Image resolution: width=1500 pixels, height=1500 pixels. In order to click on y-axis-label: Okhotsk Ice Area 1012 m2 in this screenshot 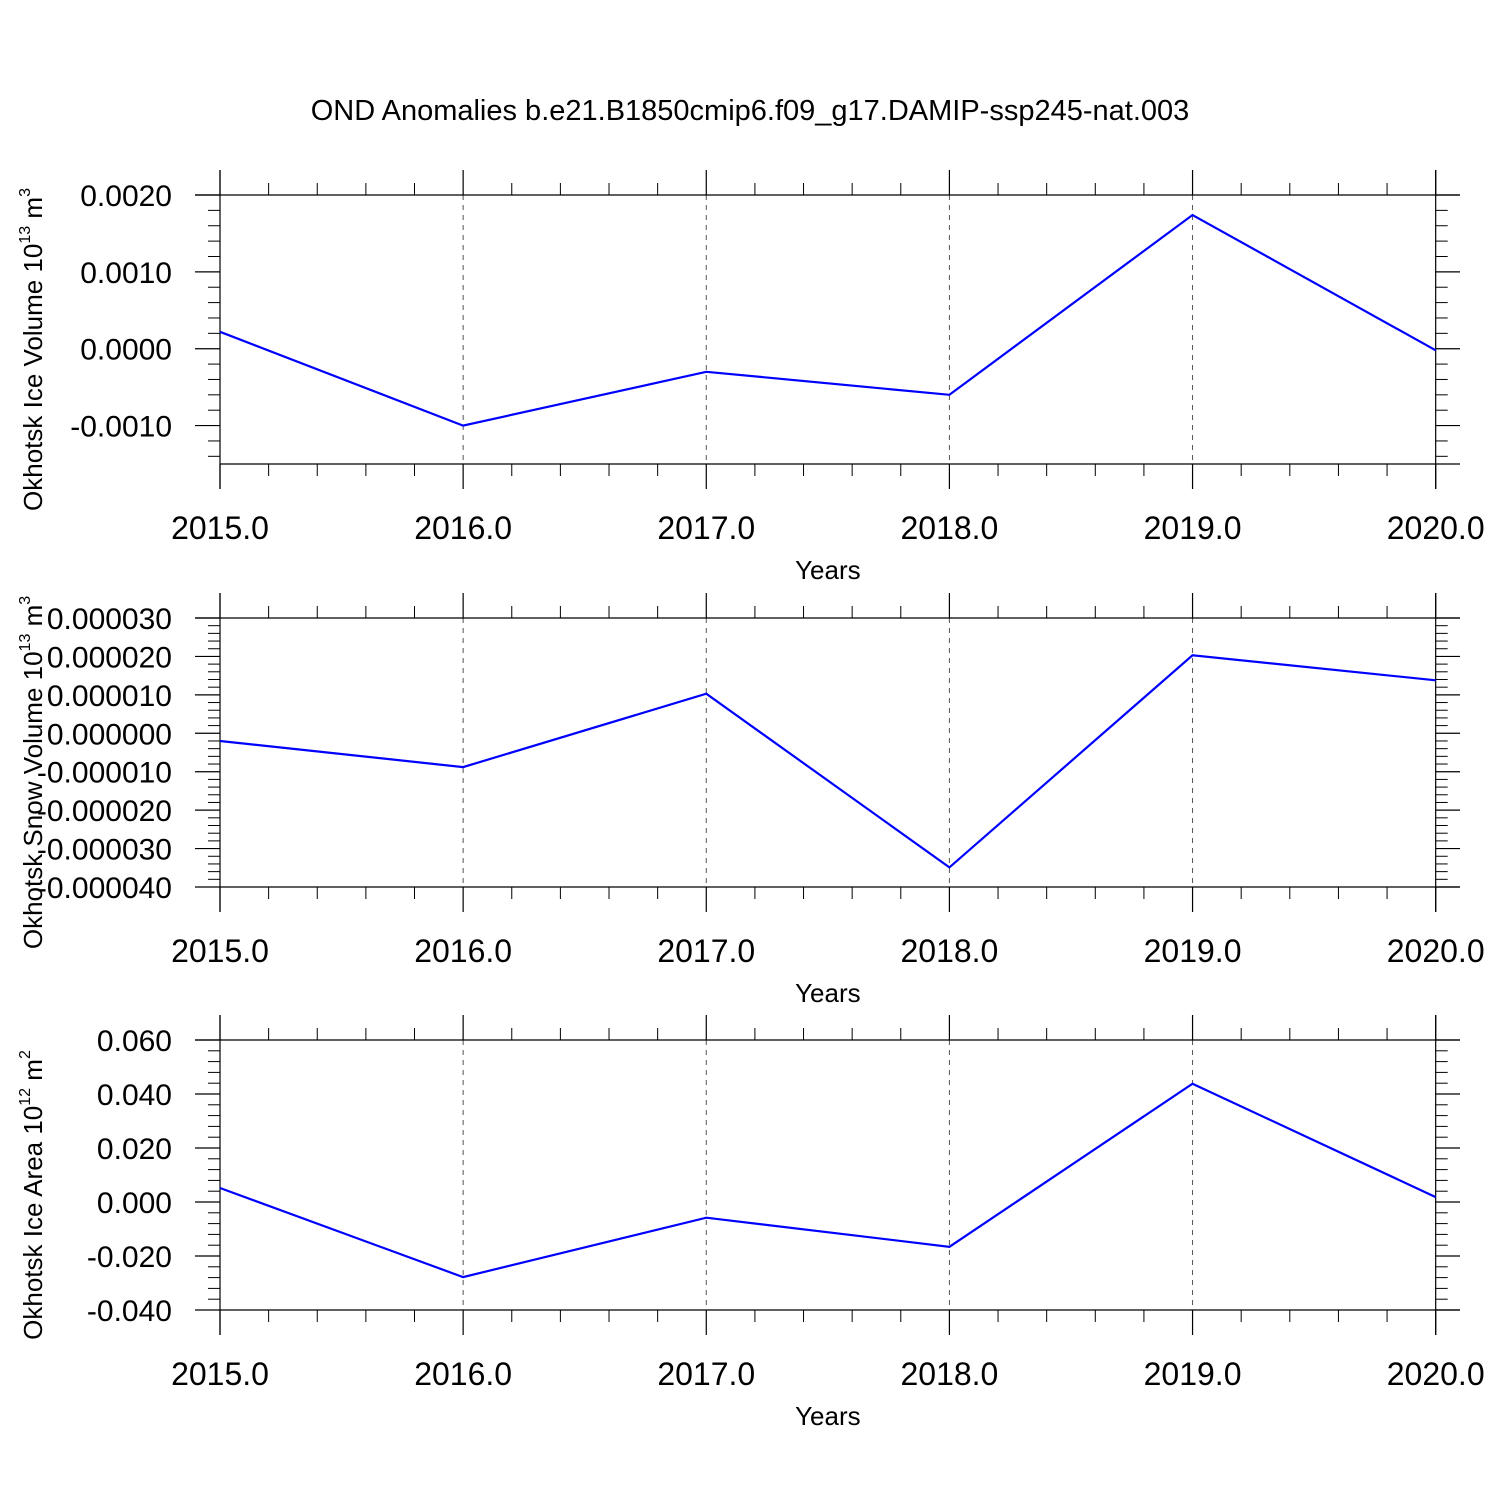, I will do `click(32, 1195)`.